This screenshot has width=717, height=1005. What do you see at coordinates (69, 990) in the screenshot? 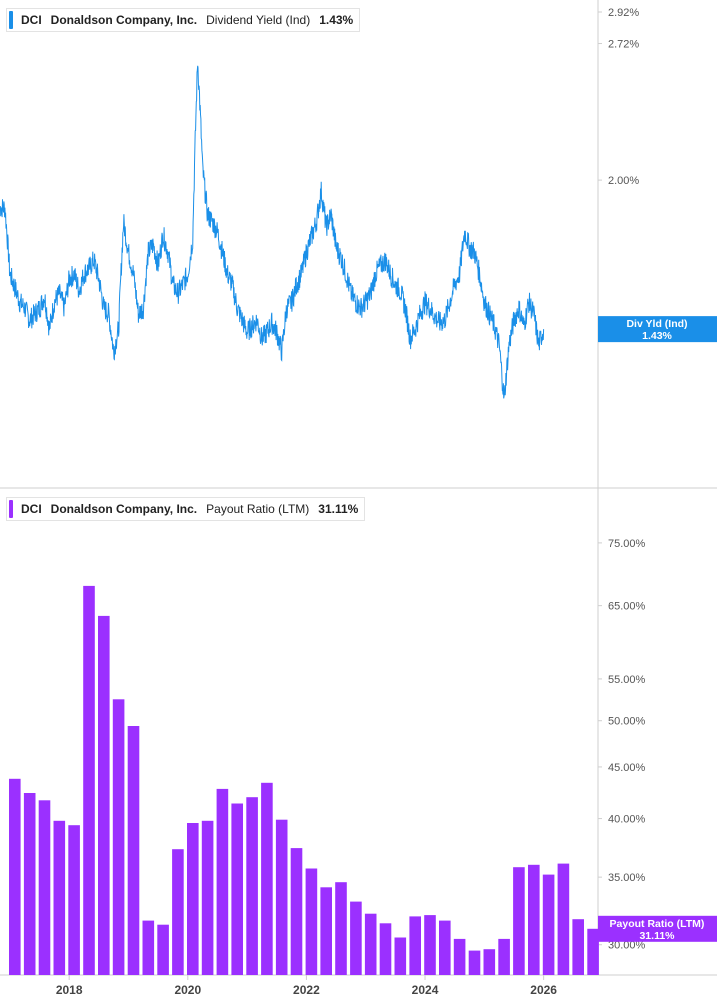
I see `x-tick-label: 2018` at bounding box center [69, 990].